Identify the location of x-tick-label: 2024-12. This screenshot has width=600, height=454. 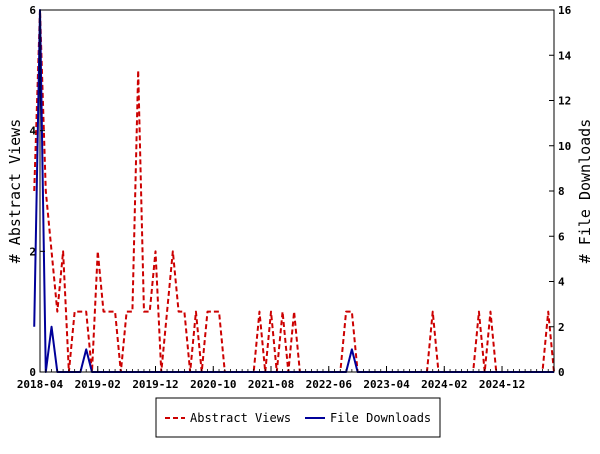
(502, 384).